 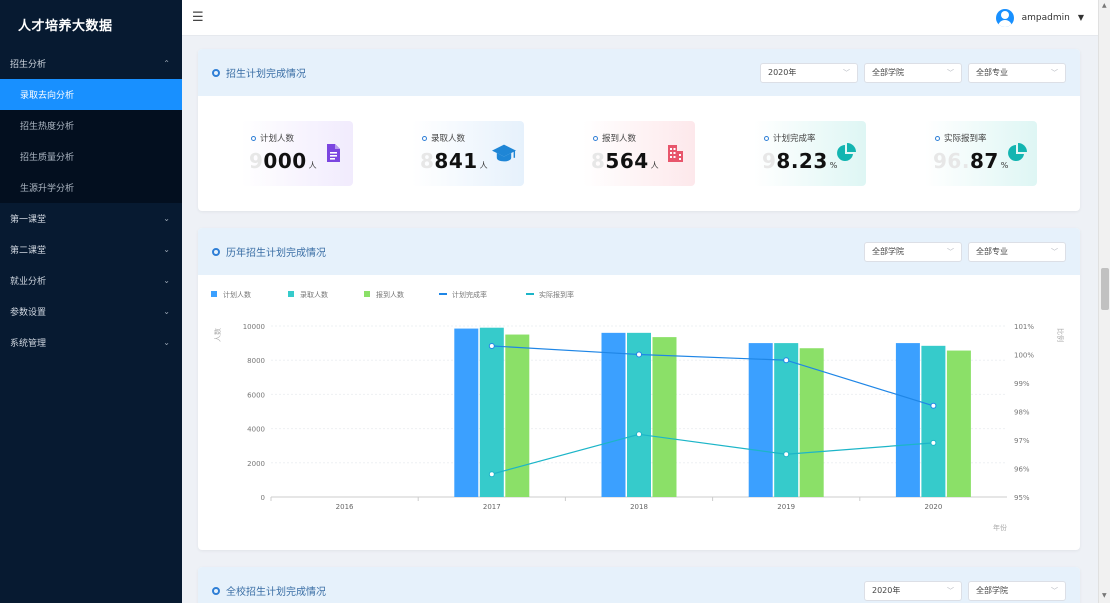 What do you see at coordinates (313, 165) in the screenshot?
I see `stat-unit: 人` at bounding box center [313, 165].